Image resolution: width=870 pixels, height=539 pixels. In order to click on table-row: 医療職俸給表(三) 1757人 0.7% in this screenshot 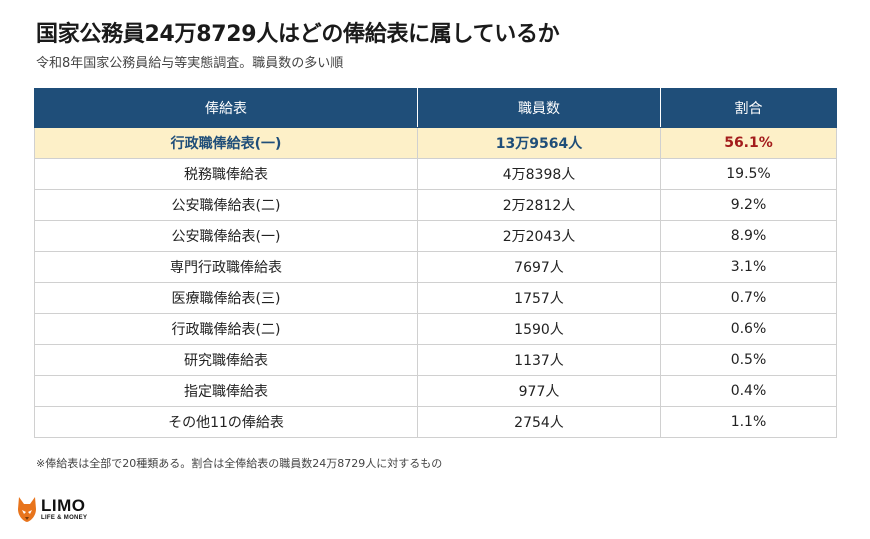, I will do `click(435, 298)`.